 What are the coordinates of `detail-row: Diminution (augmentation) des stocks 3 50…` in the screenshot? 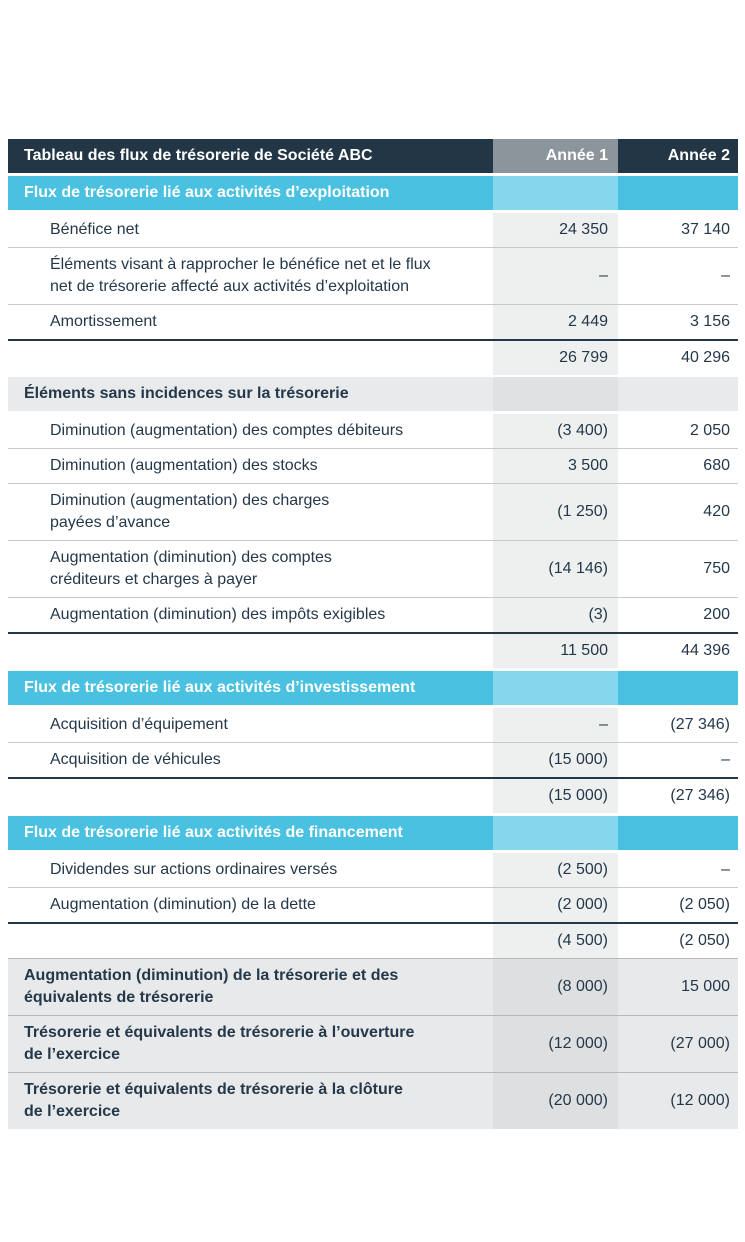 It's located at (373, 465).